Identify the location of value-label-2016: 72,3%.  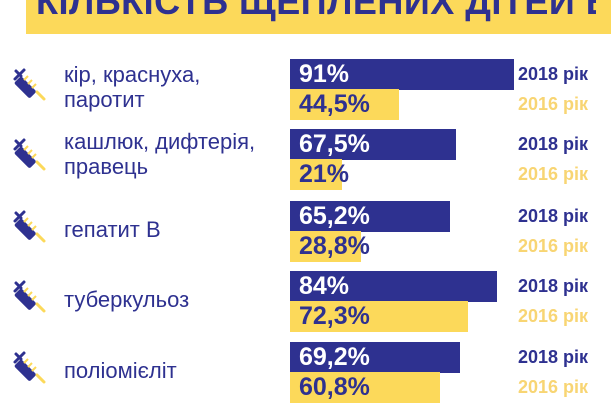
(334, 316).